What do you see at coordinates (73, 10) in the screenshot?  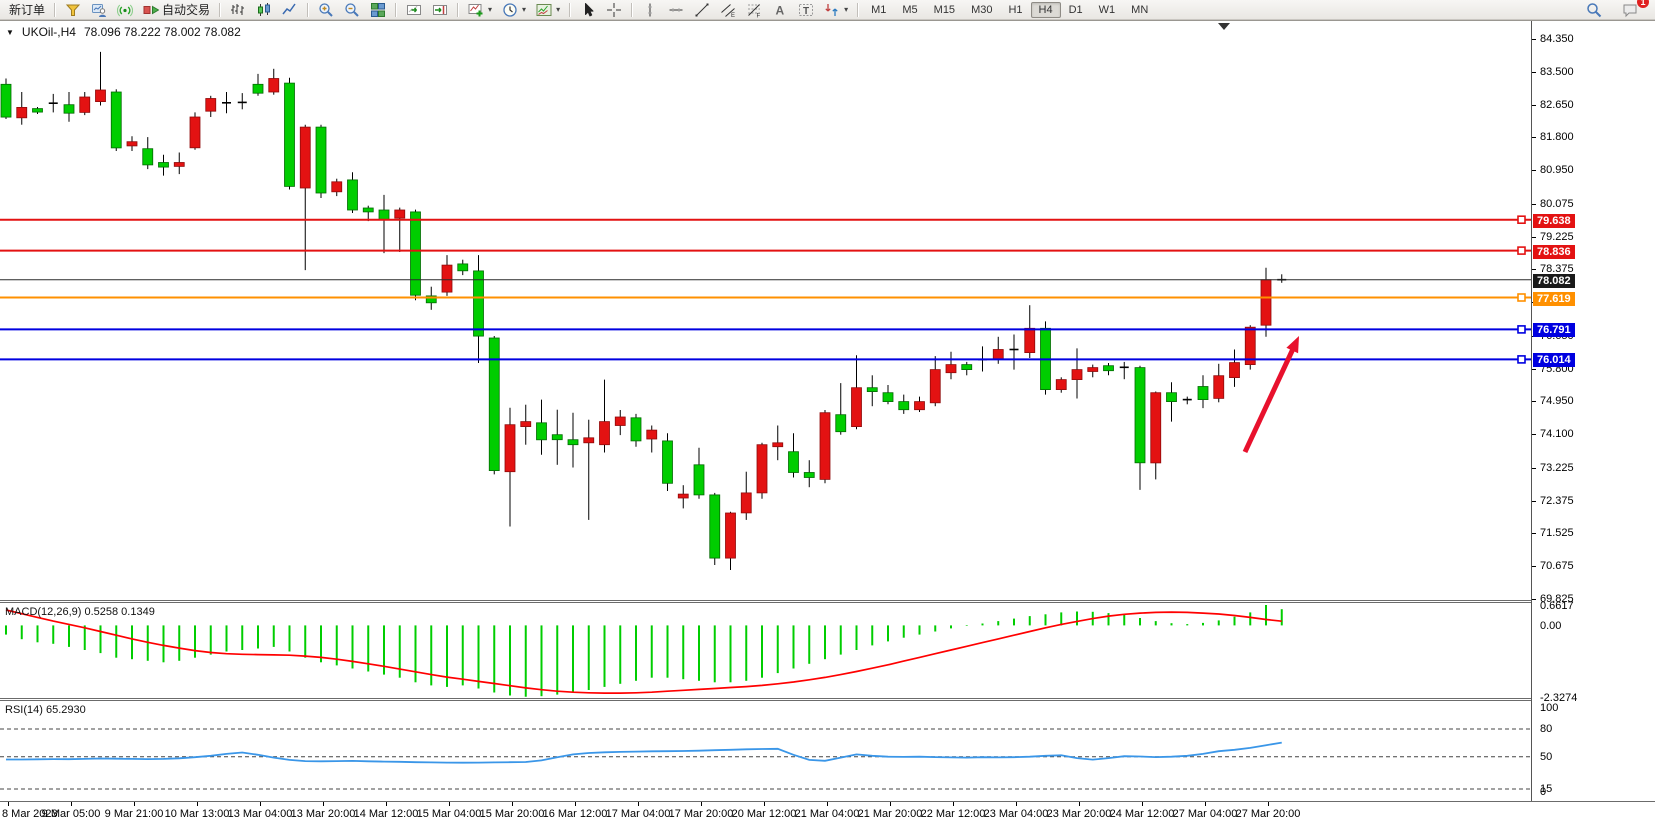 I see `metaeditor-icon` at bounding box center [73, 10].